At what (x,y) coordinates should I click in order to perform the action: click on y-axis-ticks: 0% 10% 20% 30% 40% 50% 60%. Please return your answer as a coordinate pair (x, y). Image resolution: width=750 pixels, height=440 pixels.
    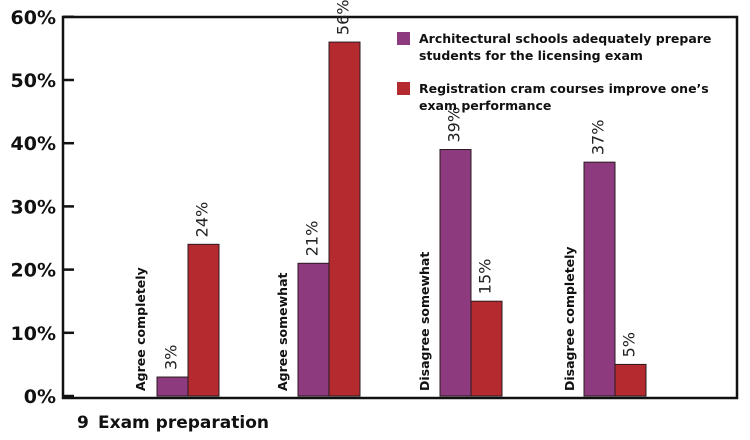
    Looking at the image, I should click on (42, 207).